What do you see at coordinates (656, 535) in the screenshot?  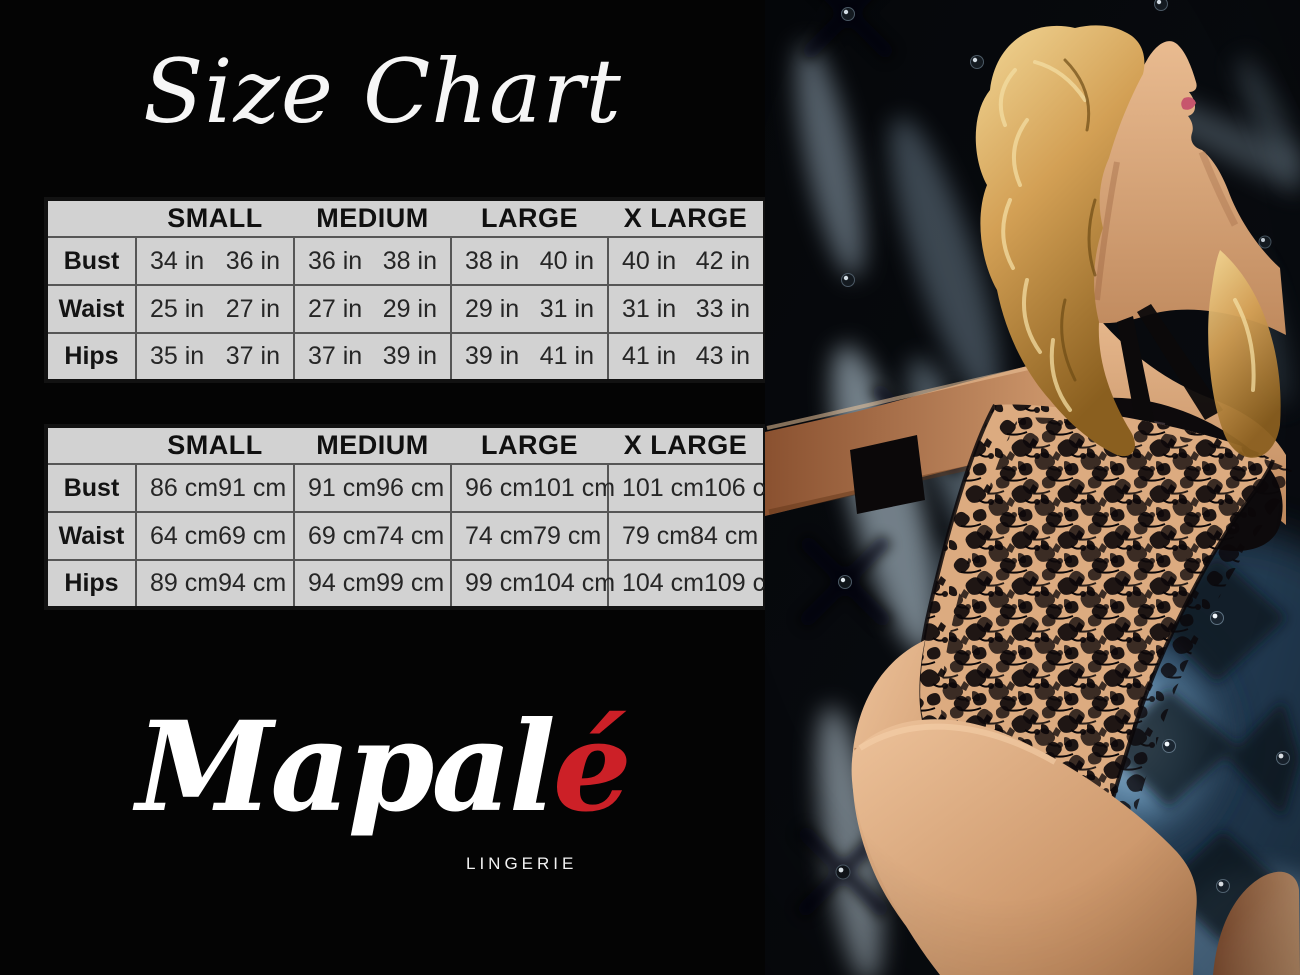 I see `measure-min: 79 cm` at bounding box center [656, 535].